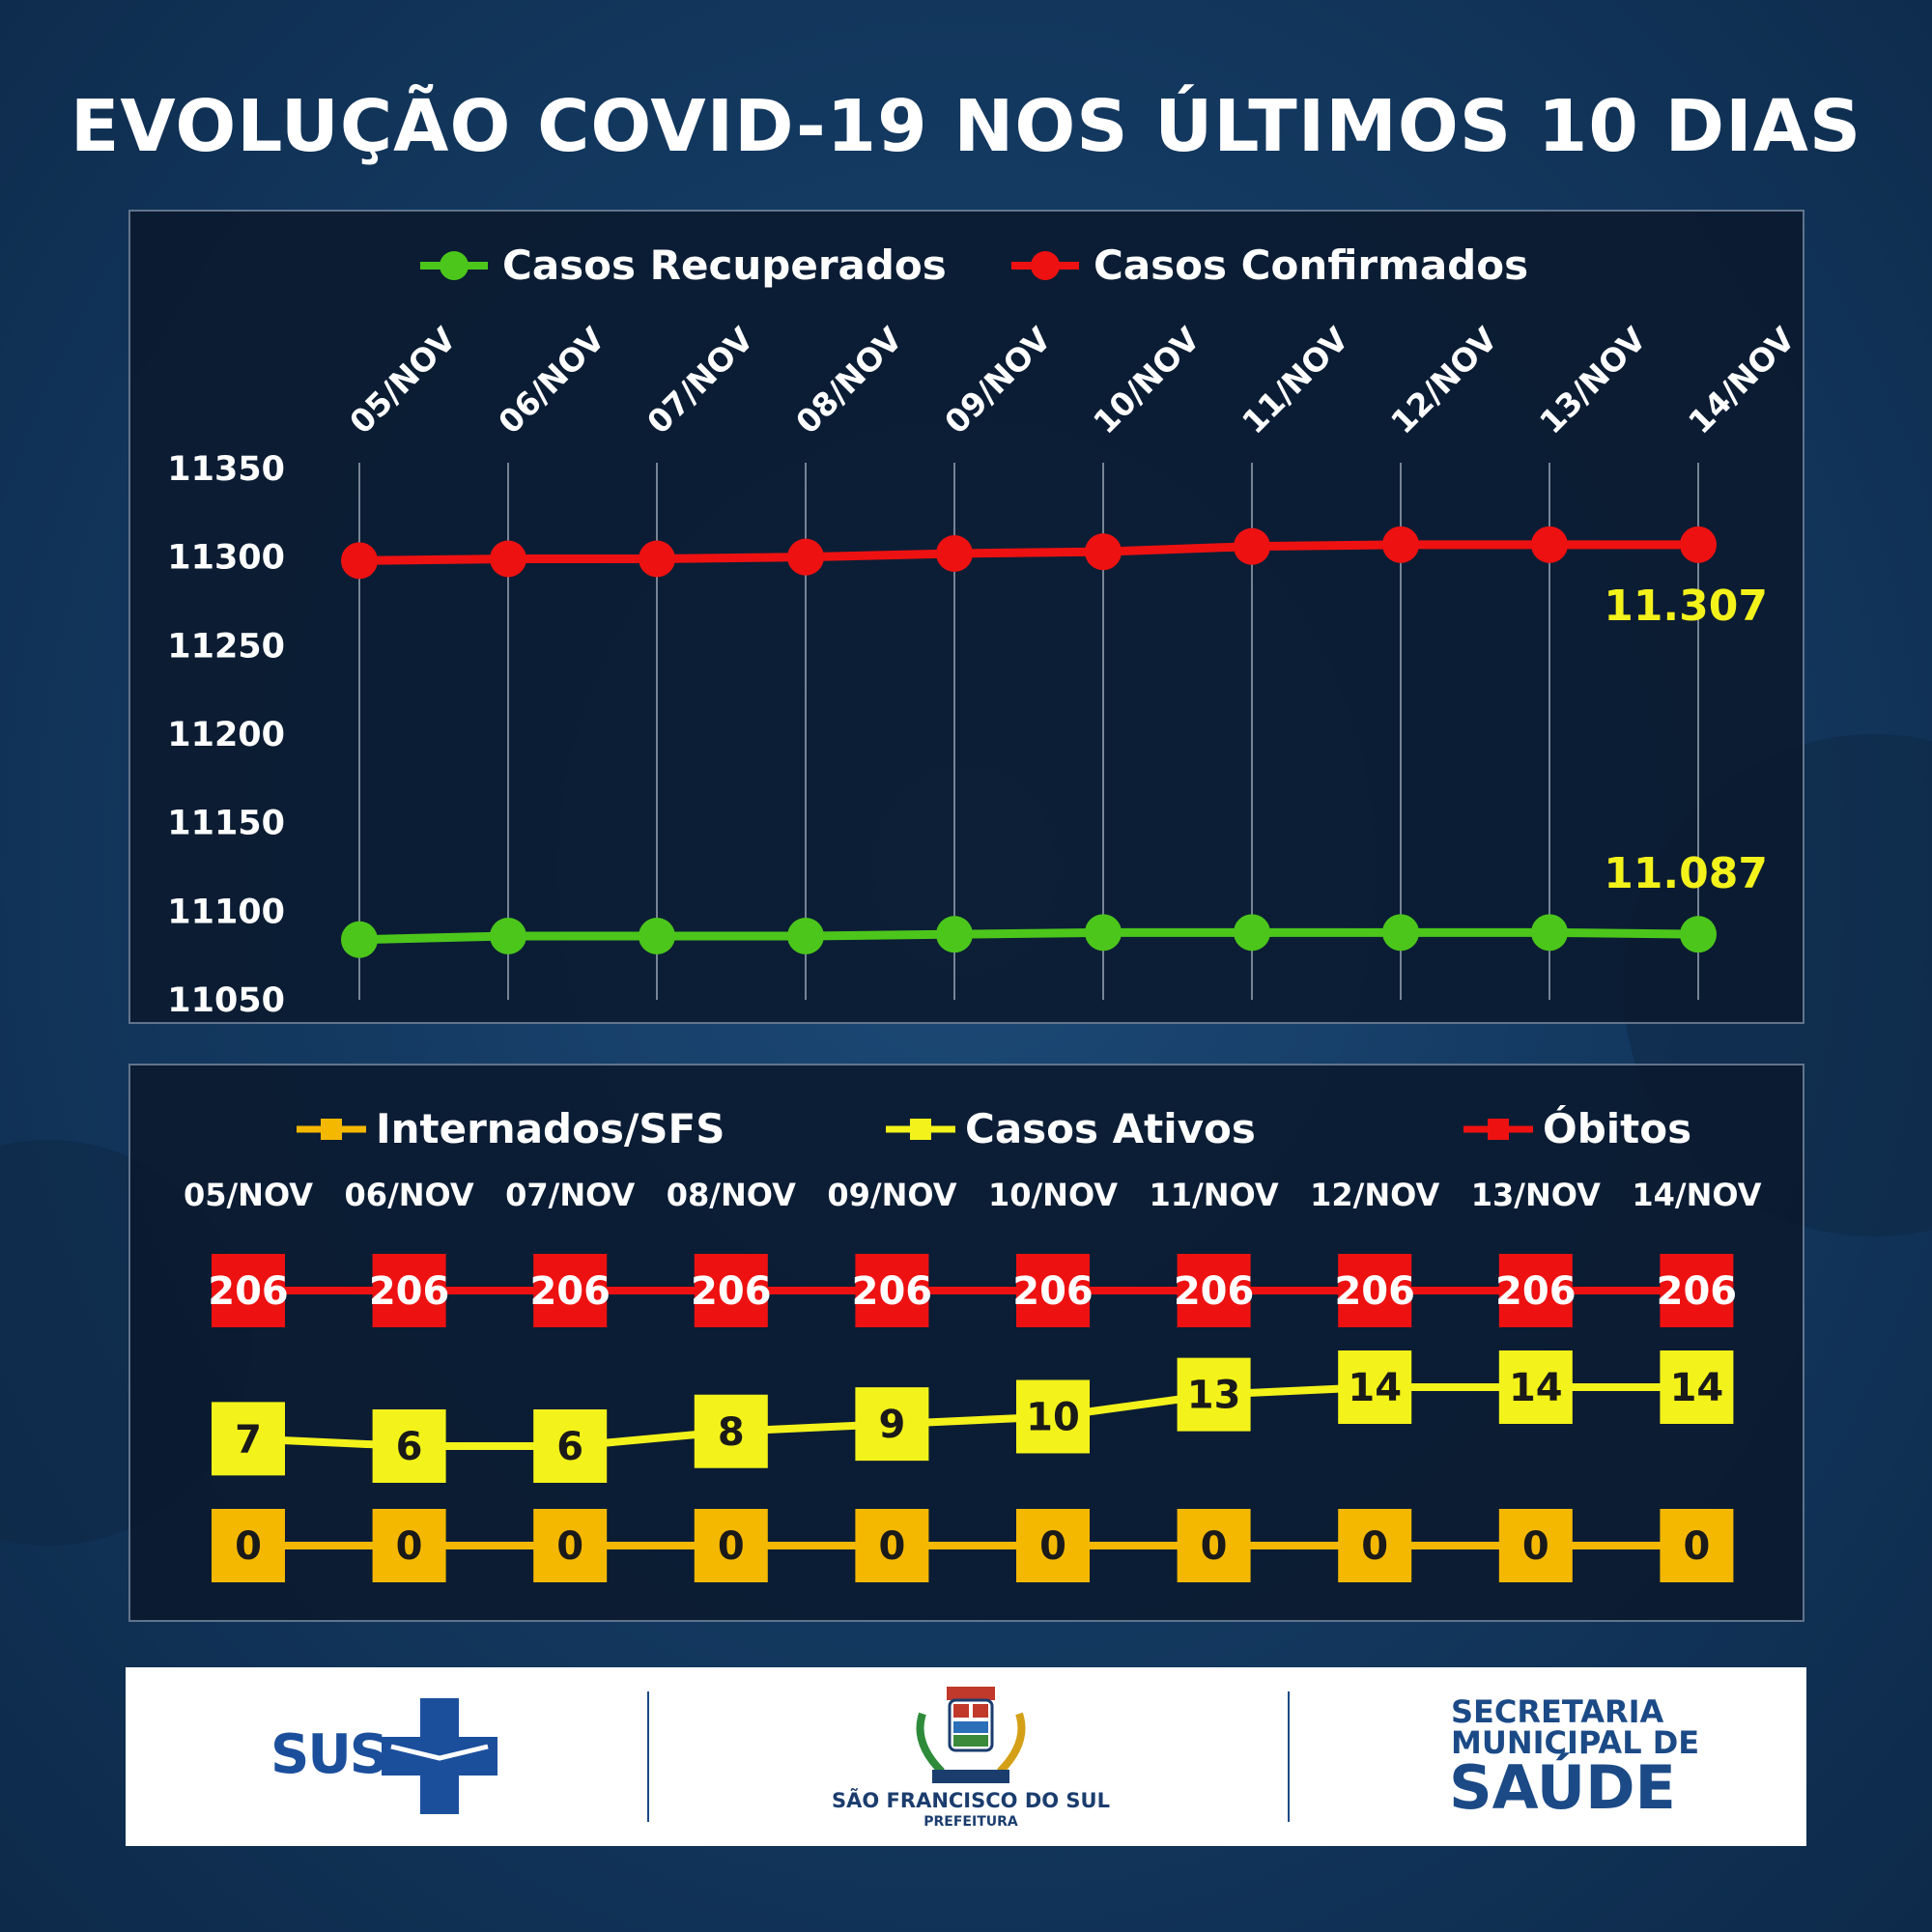 Image resolution: width=1932 pixels, height=1932 pixels. Describe the element at coordinates (1686, 606) in the screenshot. I see `confirmed-last-value-label: 11.307` at that location.